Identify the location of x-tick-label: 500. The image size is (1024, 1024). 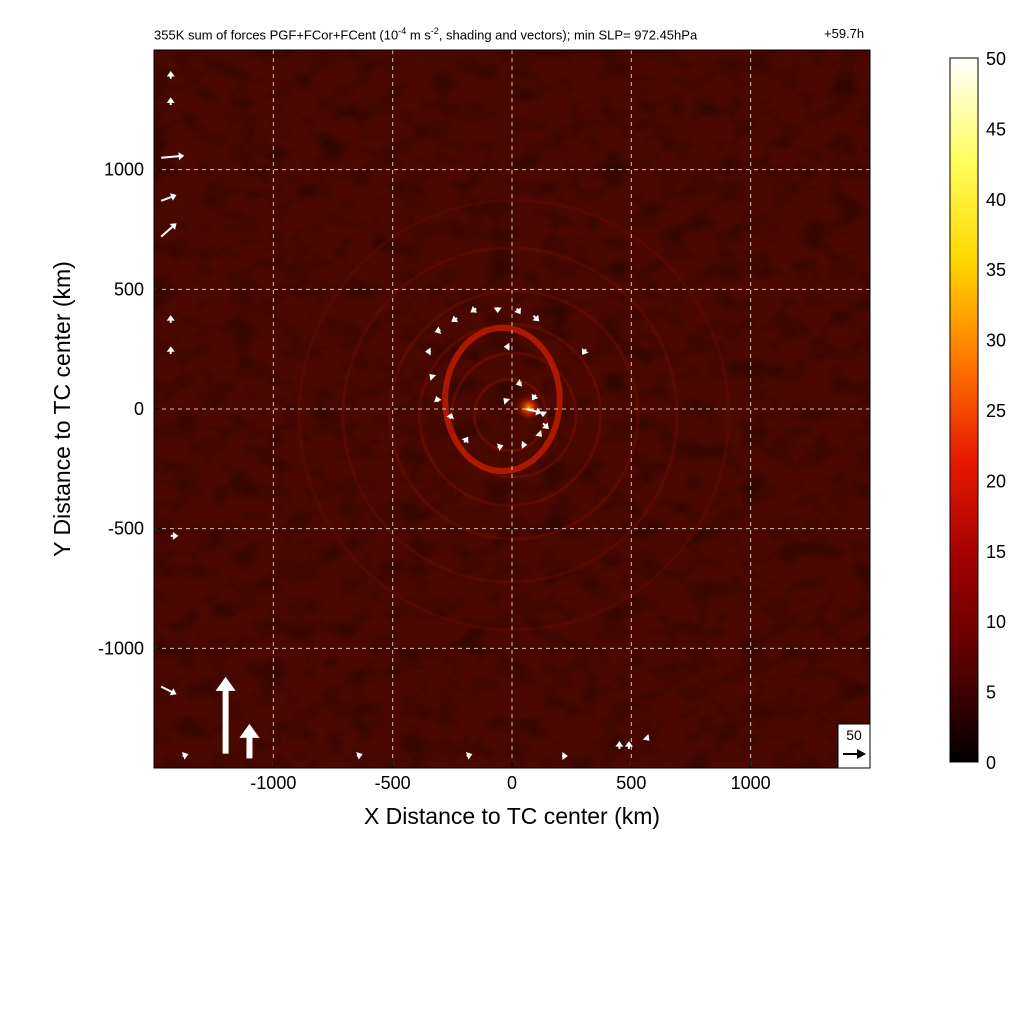
(631, 783).